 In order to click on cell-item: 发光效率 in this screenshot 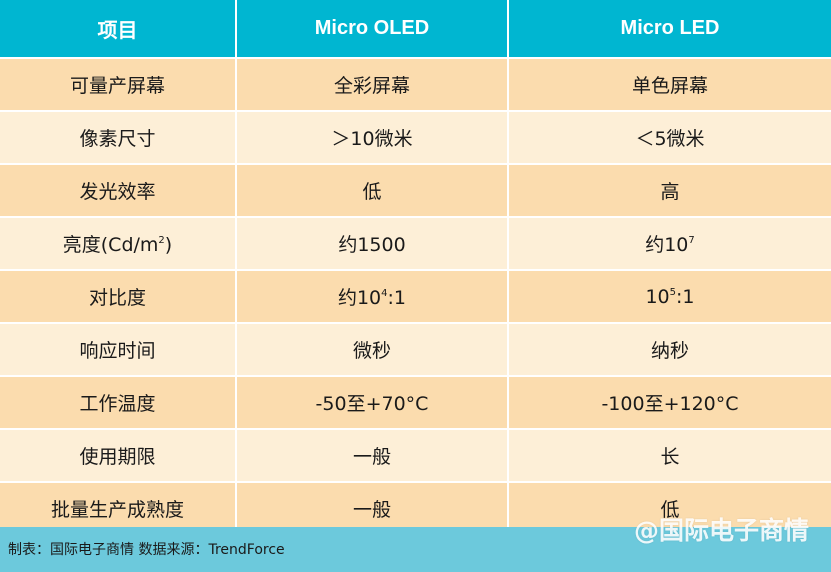, I will do `click(118, 191)`.